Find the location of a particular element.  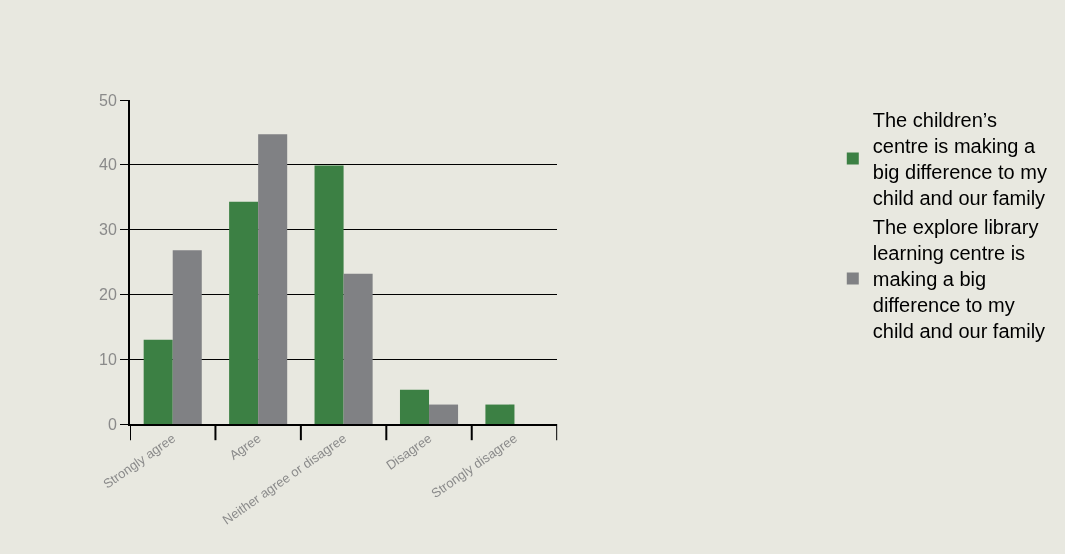

legend-label: The explore library learning centre is making a big difference to my child and our family is located at coordinates (959, 279).